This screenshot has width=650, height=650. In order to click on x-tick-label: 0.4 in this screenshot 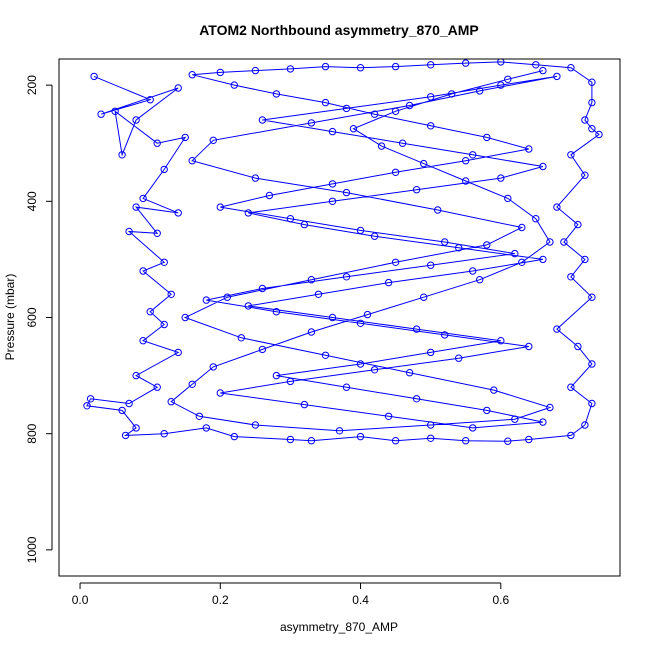, I will do `click(360, 600)`.